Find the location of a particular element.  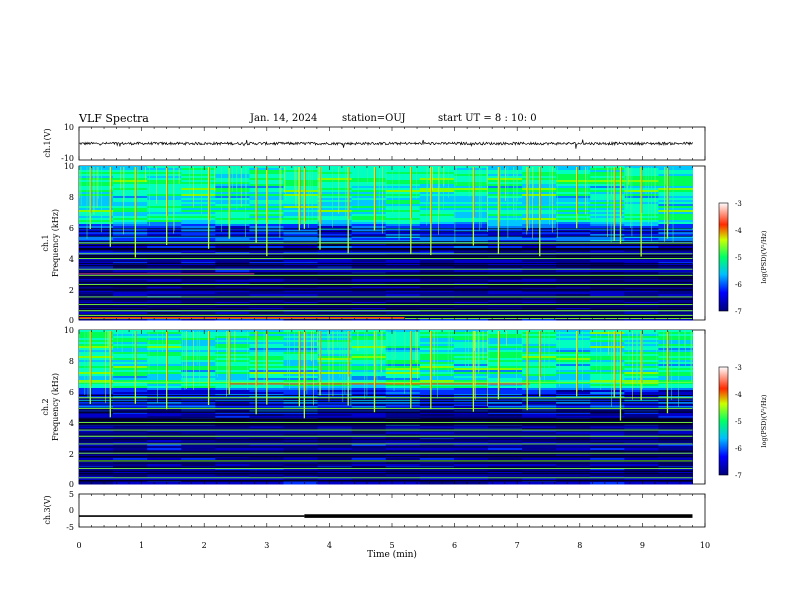

ch2-spectrogram-ylabel-frequency: Frequency (kHz) is located at coordinates (55, 407).